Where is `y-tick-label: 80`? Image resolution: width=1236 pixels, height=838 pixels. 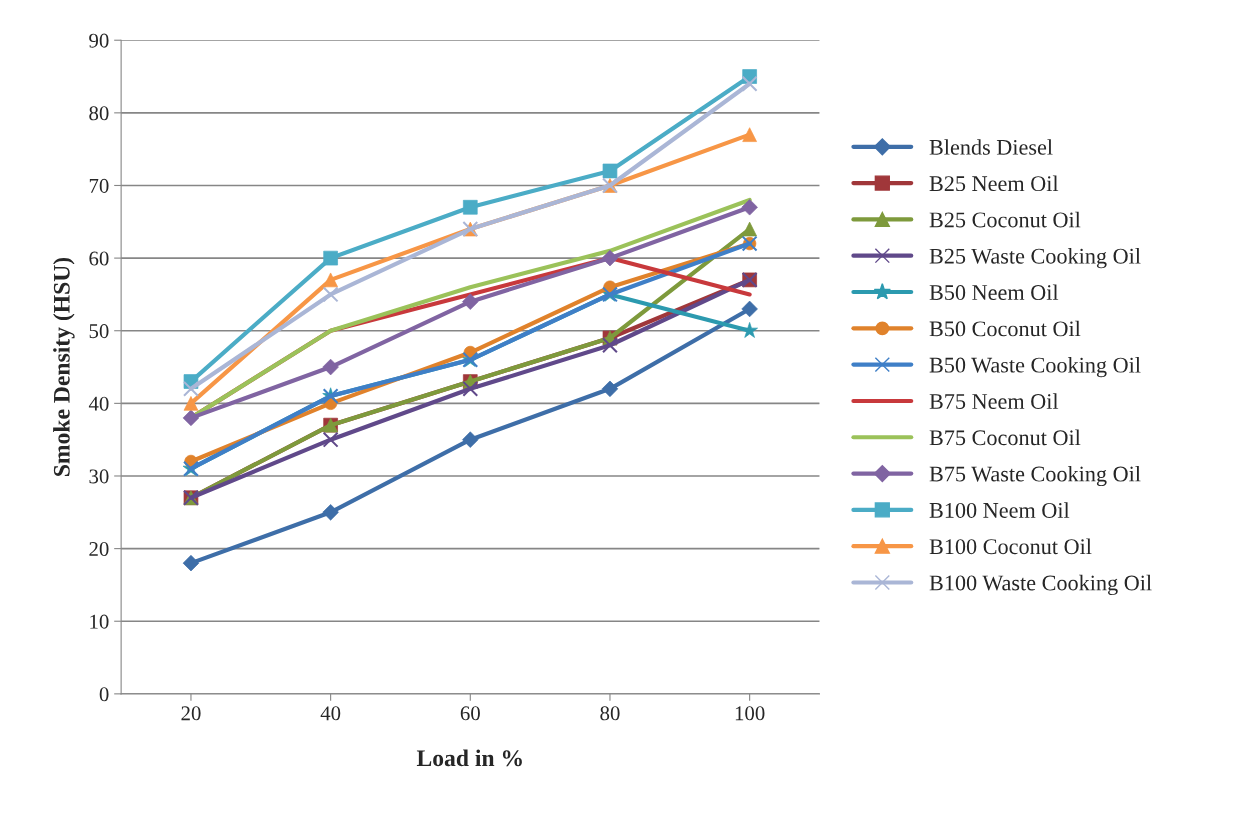 y-tick-label: 80 is located at coordinates (99, 113).